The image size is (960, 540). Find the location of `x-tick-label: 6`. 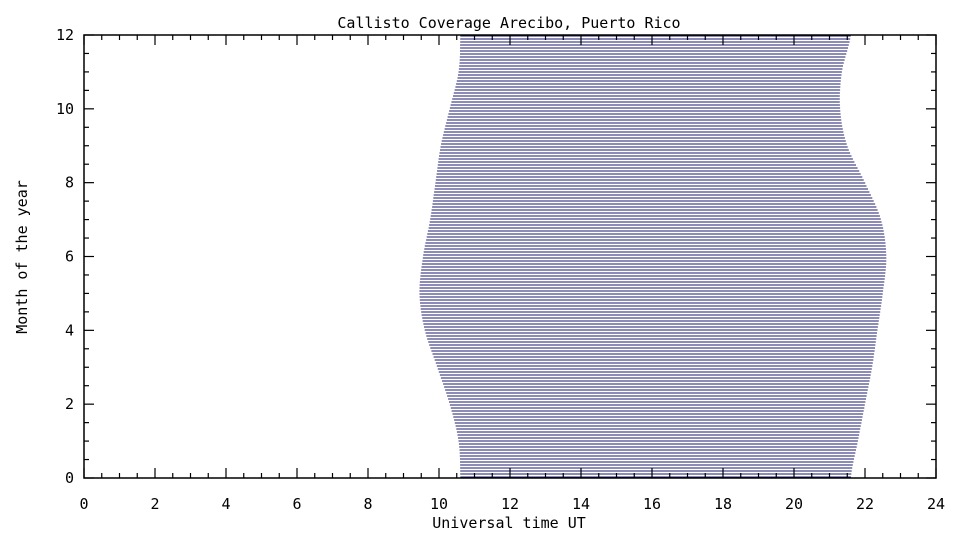

x-tick-label: 6 is located at coordinates (296, 504).